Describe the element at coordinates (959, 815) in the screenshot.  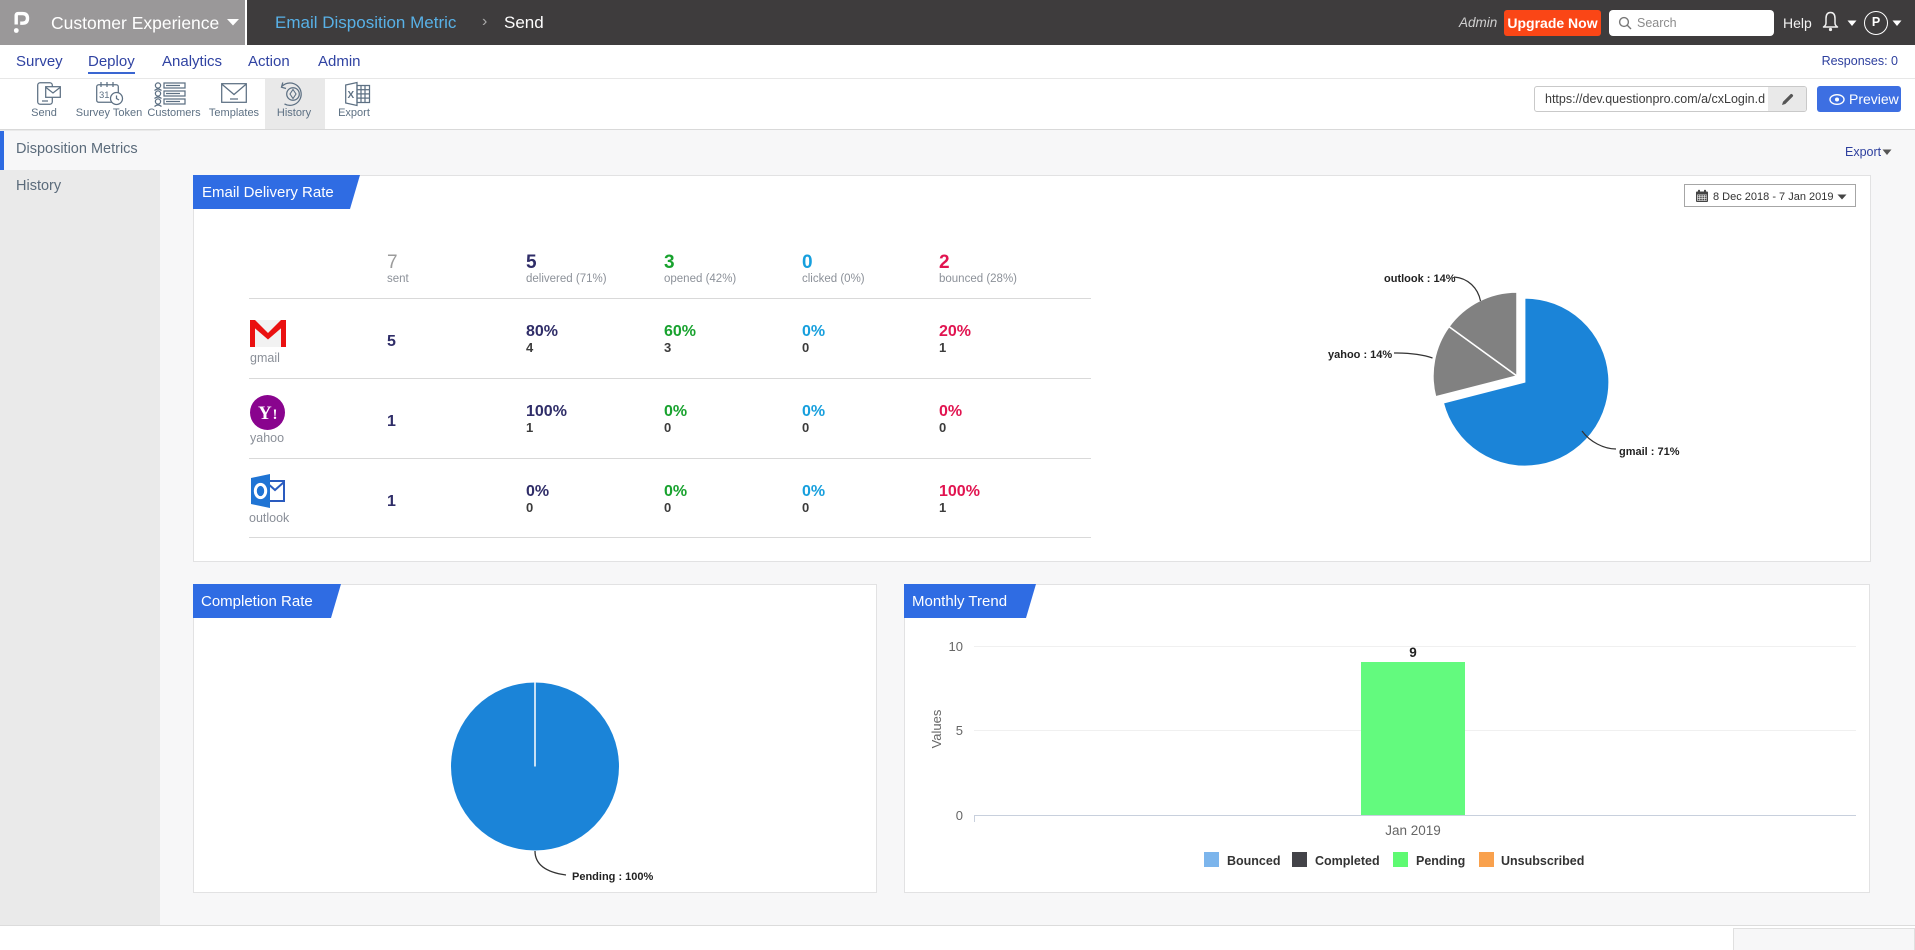
I see `svg-text: 0` at that location.